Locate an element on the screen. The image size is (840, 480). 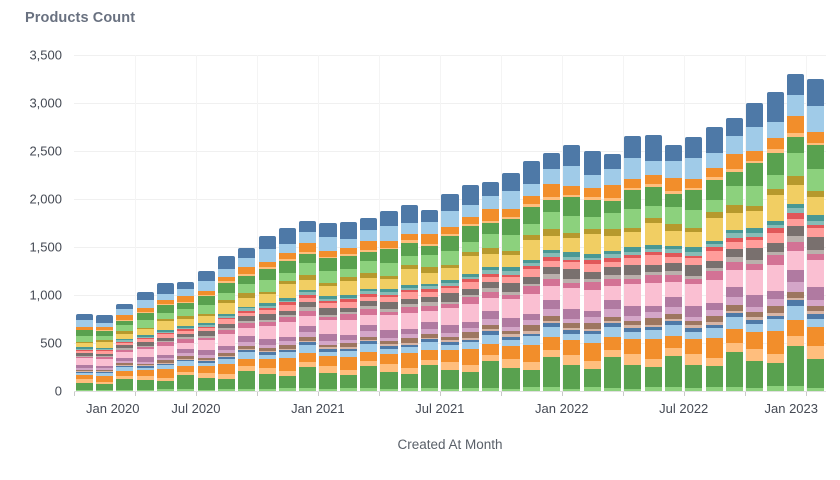
bar-jul-2022 is located at coordinates (694, 263).